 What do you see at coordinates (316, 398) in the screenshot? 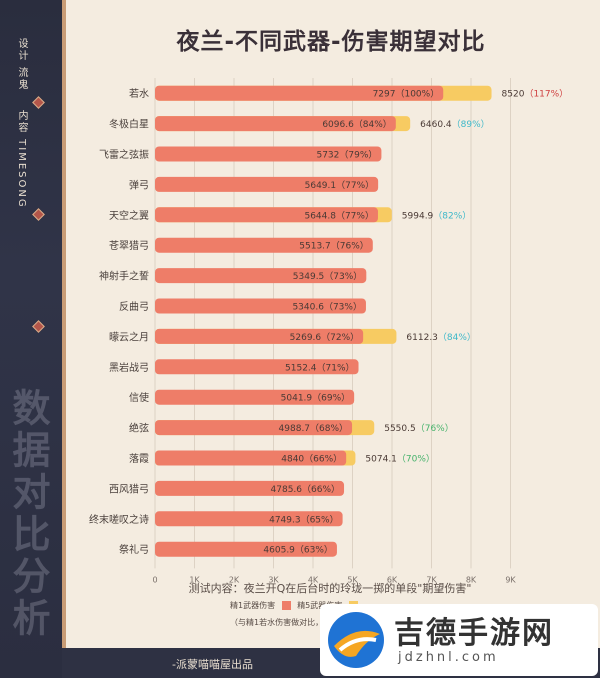
I see `bar-primary-label: 5041.9（69%）` at bounding box center [316, 398].